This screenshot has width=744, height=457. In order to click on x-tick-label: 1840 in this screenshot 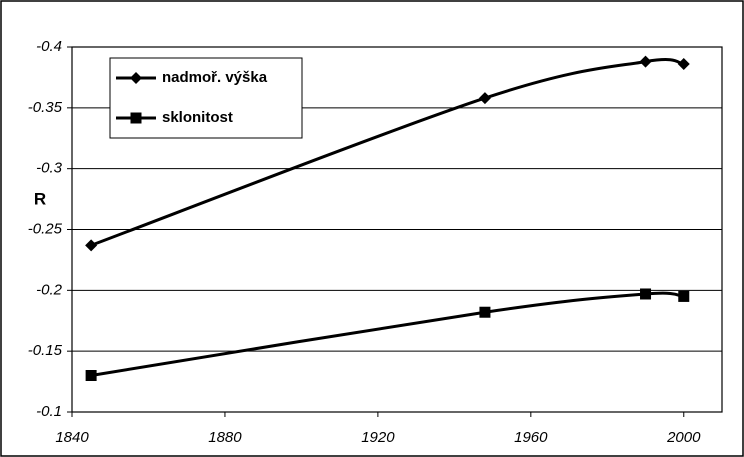, I will do `click(72, 437)`.